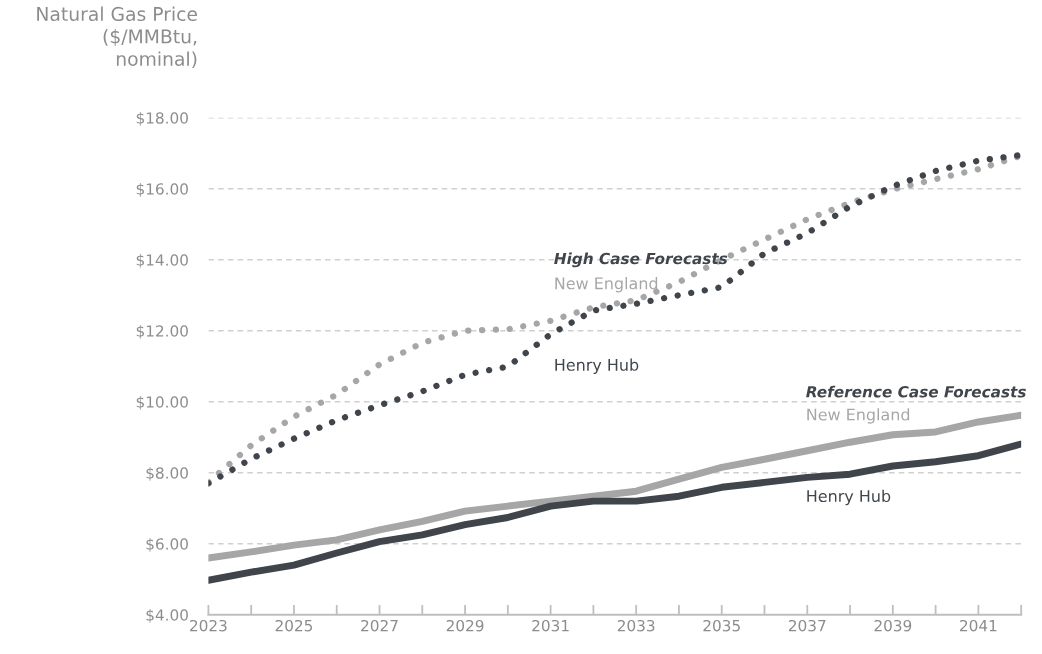  I want to click on y-tick-label: $6.00, so click(167, 544).